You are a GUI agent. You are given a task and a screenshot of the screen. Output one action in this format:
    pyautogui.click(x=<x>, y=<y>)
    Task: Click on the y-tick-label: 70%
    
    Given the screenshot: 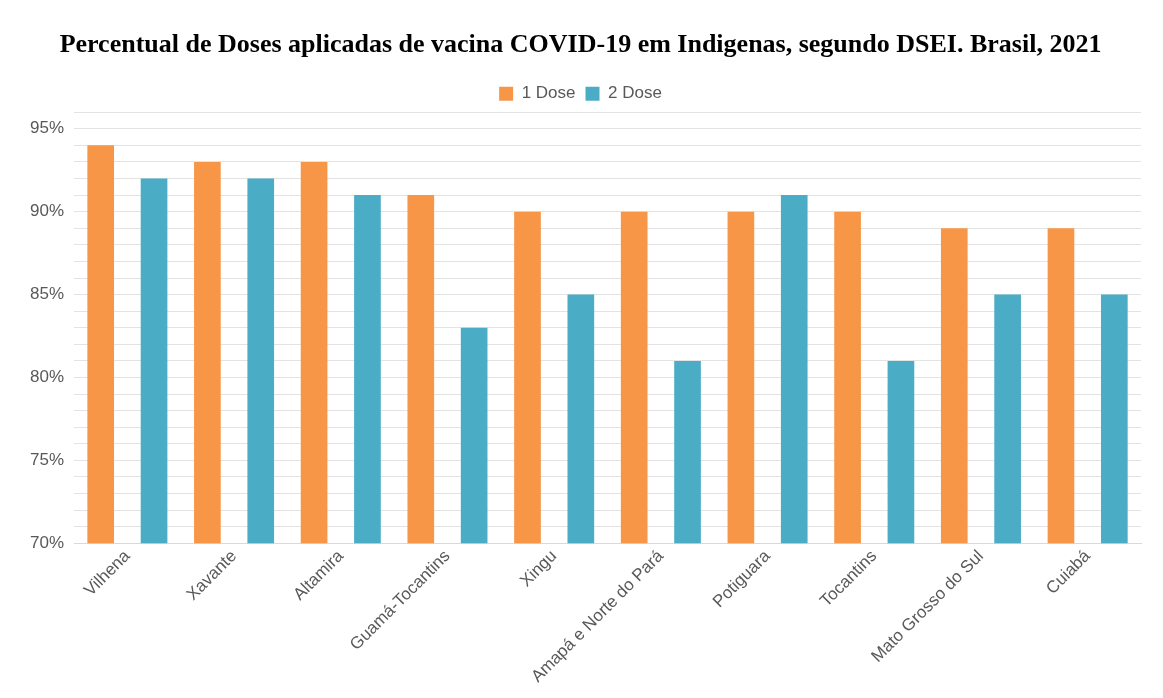 What is the action you would take?
    pyautogui.click(x=47, y=542)
    